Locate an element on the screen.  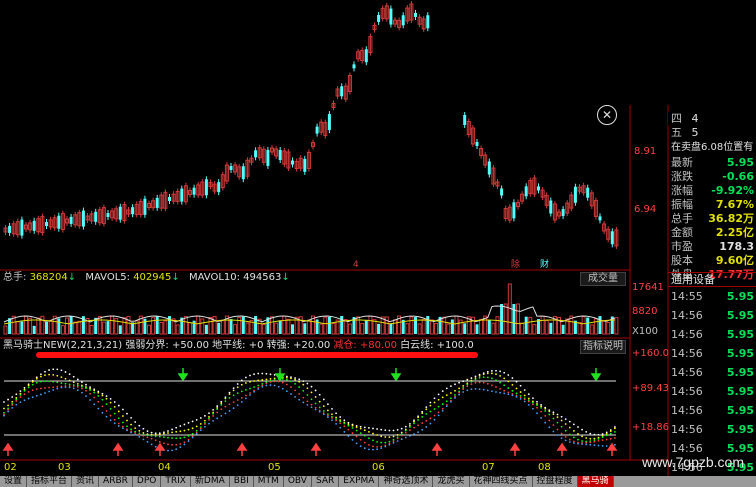
tab-15: 控盘程度 is located at coordinates (555, 481).